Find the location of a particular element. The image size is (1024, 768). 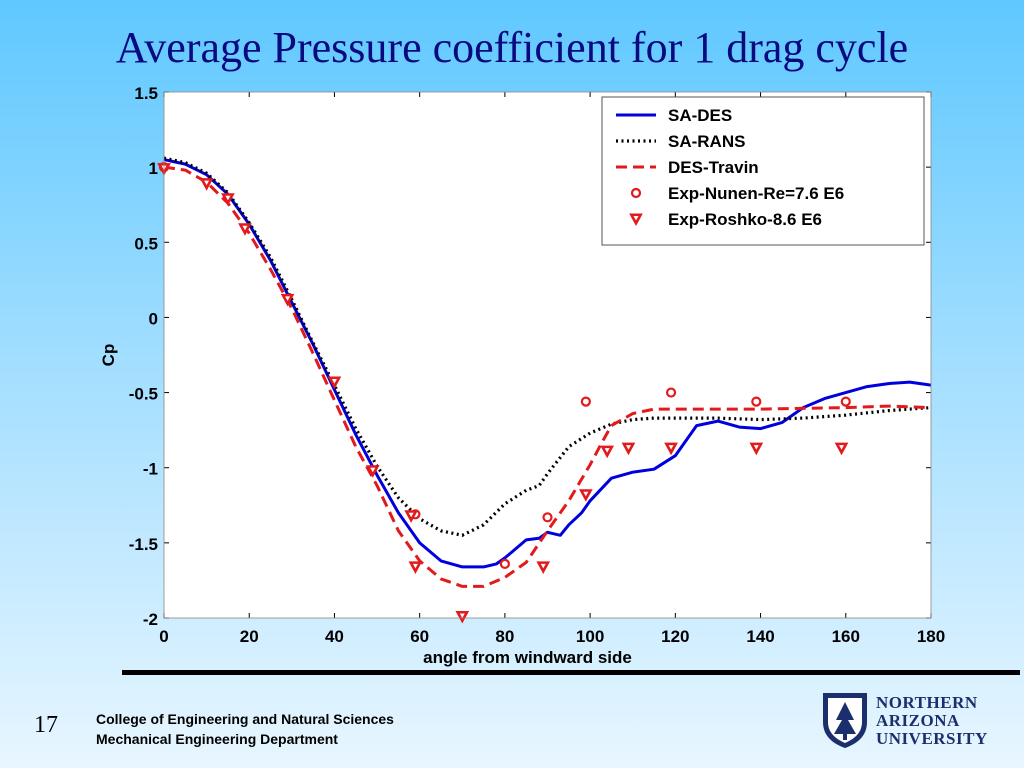

legend-marker-inner is located at coordinates (636, 218).